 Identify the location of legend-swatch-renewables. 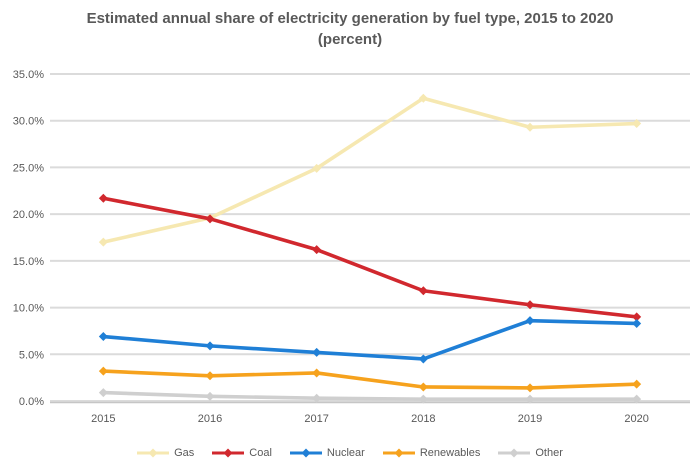
(398, 453).